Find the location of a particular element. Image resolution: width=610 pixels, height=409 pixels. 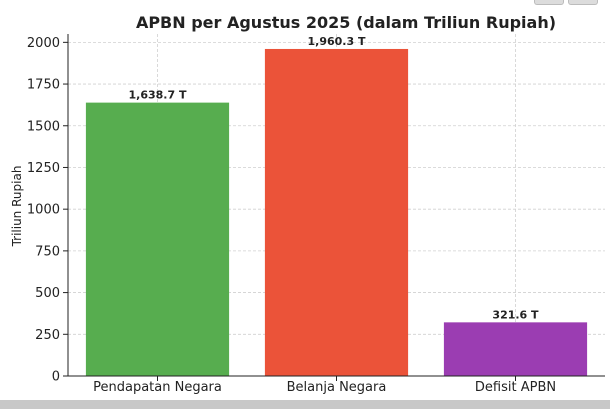

bottom-strip is located at coordinates (305, 404).